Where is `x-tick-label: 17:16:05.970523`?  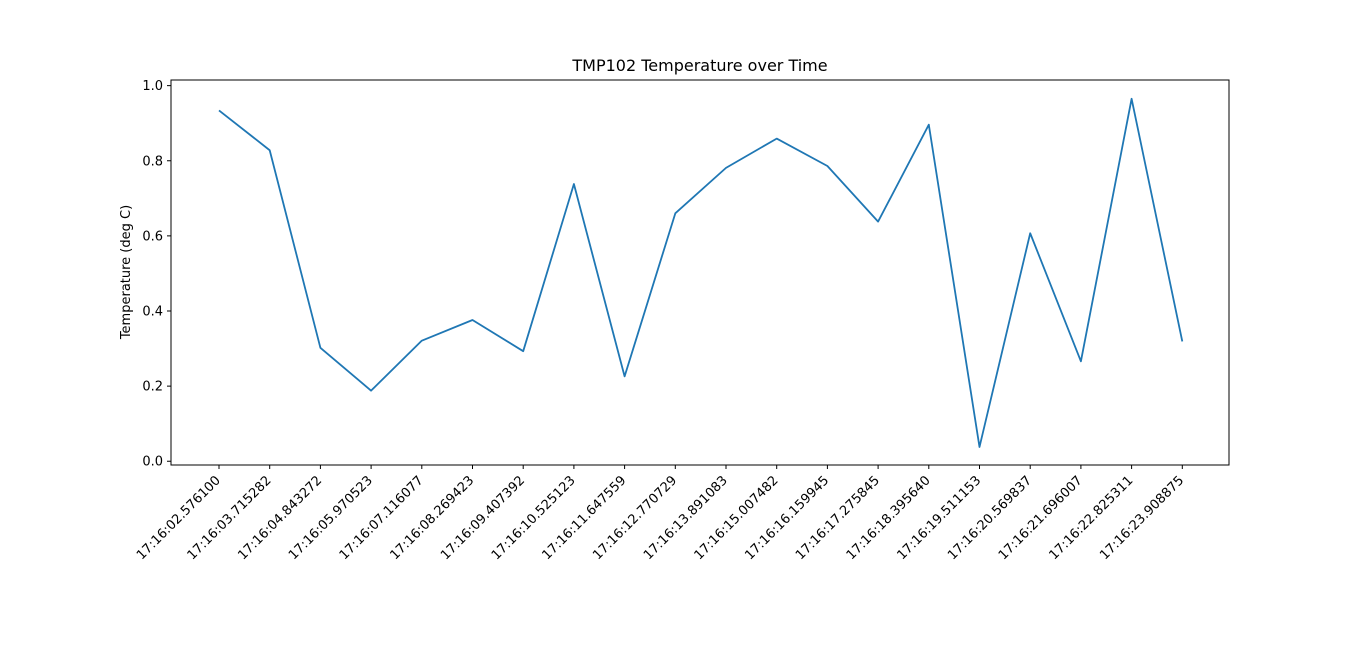
x-tick-label: 17:16:05.970523 is located at coordinates (331, 518).